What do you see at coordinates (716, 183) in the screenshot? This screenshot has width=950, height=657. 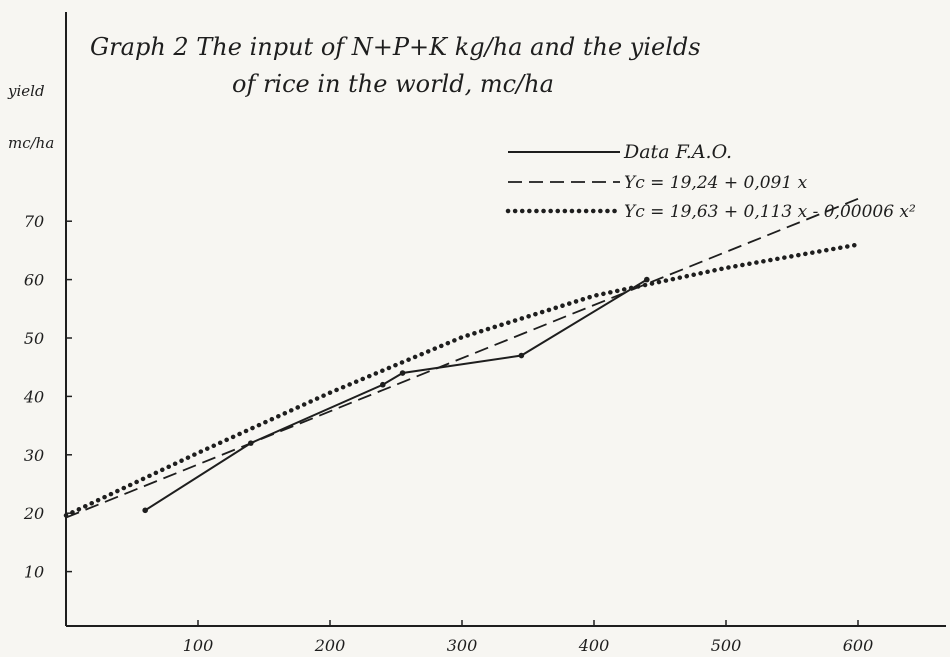 I see `legend-label: Yc = 19,24 + 0,091 x` at bounding box center [716, 183].